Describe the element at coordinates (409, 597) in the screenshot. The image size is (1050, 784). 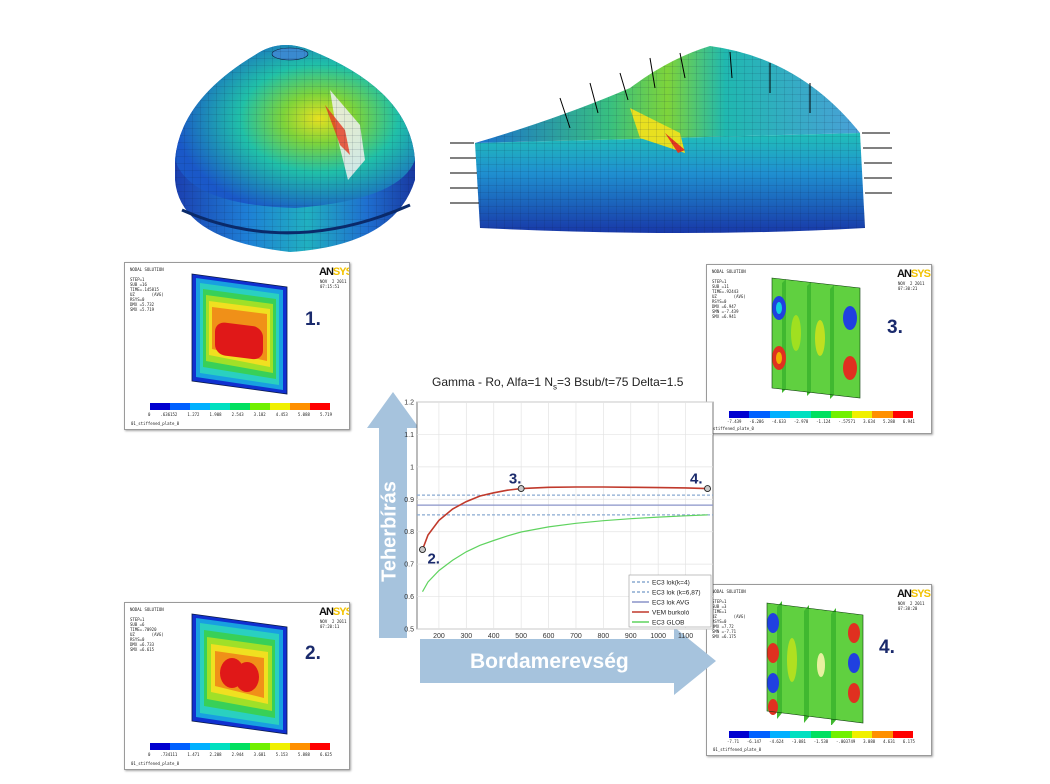
I see `y-tick-label: 0.6` at that location.